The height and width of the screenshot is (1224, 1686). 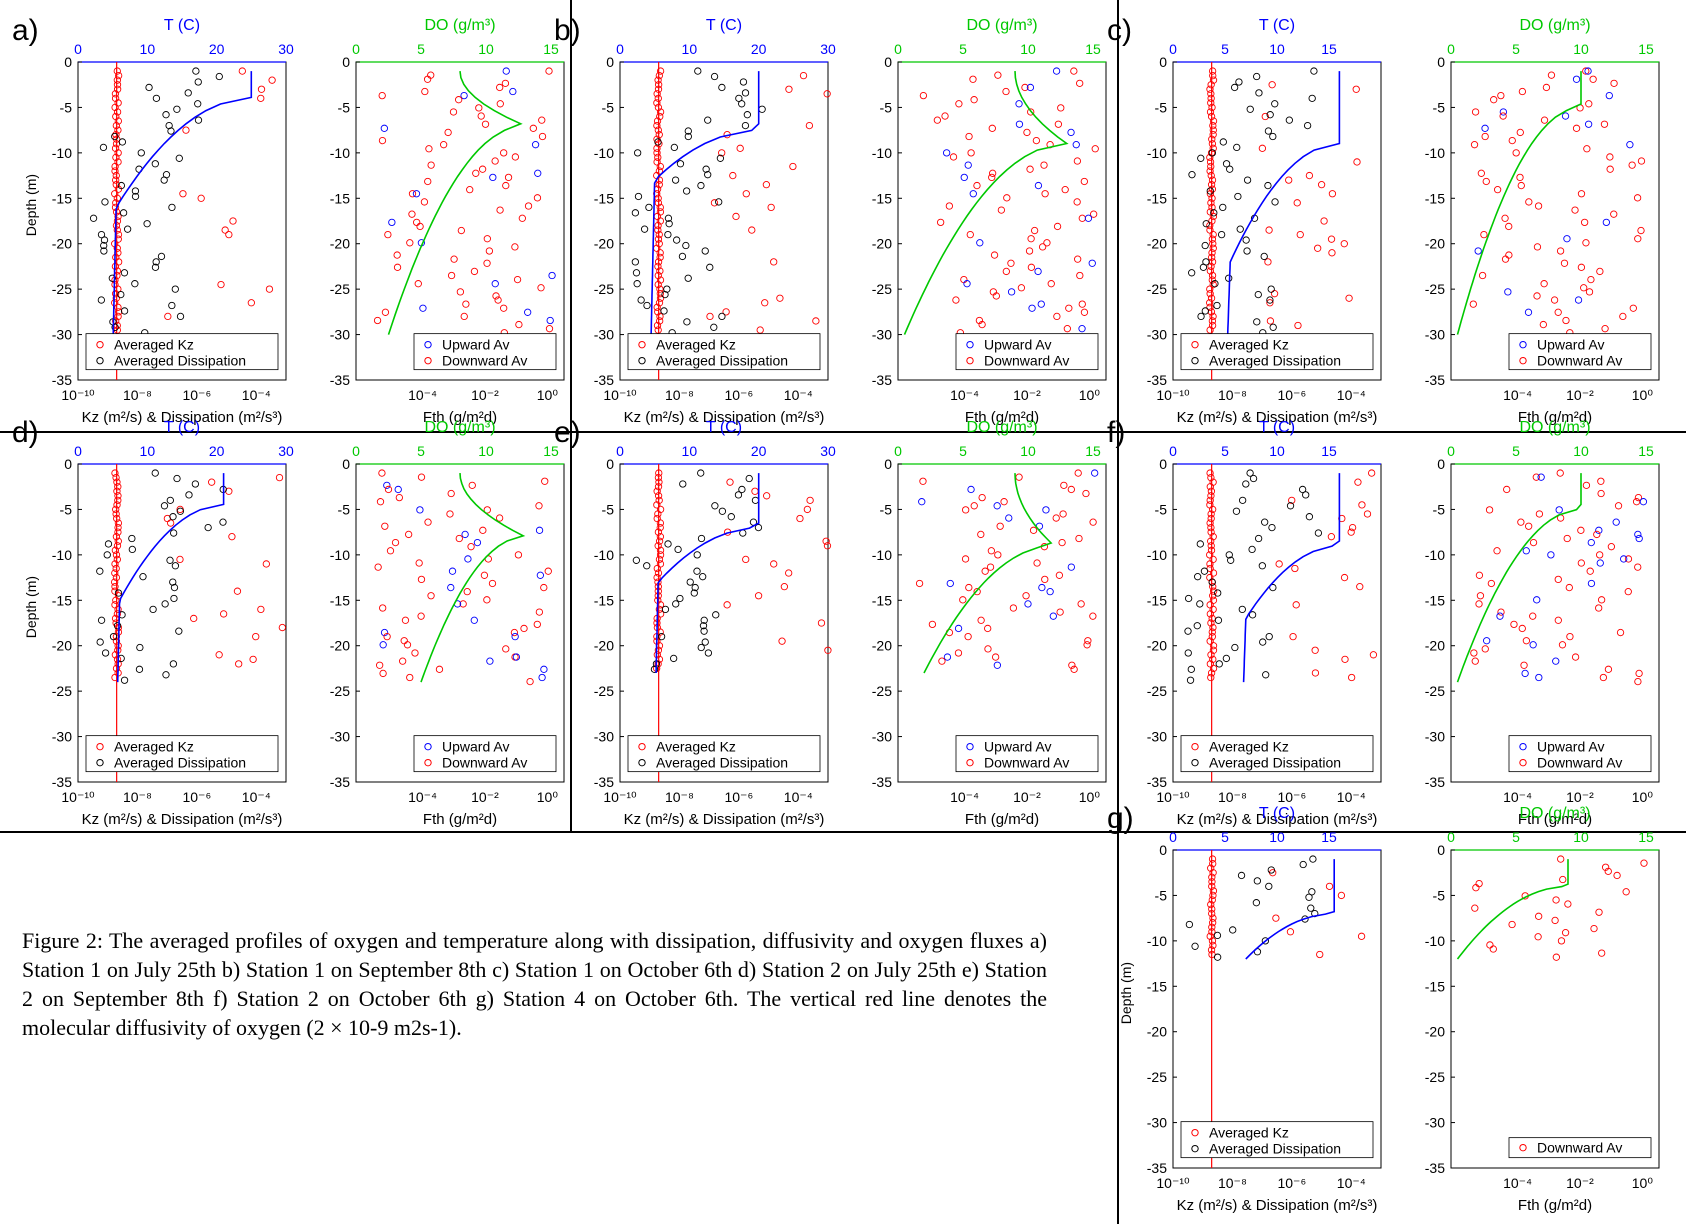 I want to click on right-legend, so click(x=485, y=352).